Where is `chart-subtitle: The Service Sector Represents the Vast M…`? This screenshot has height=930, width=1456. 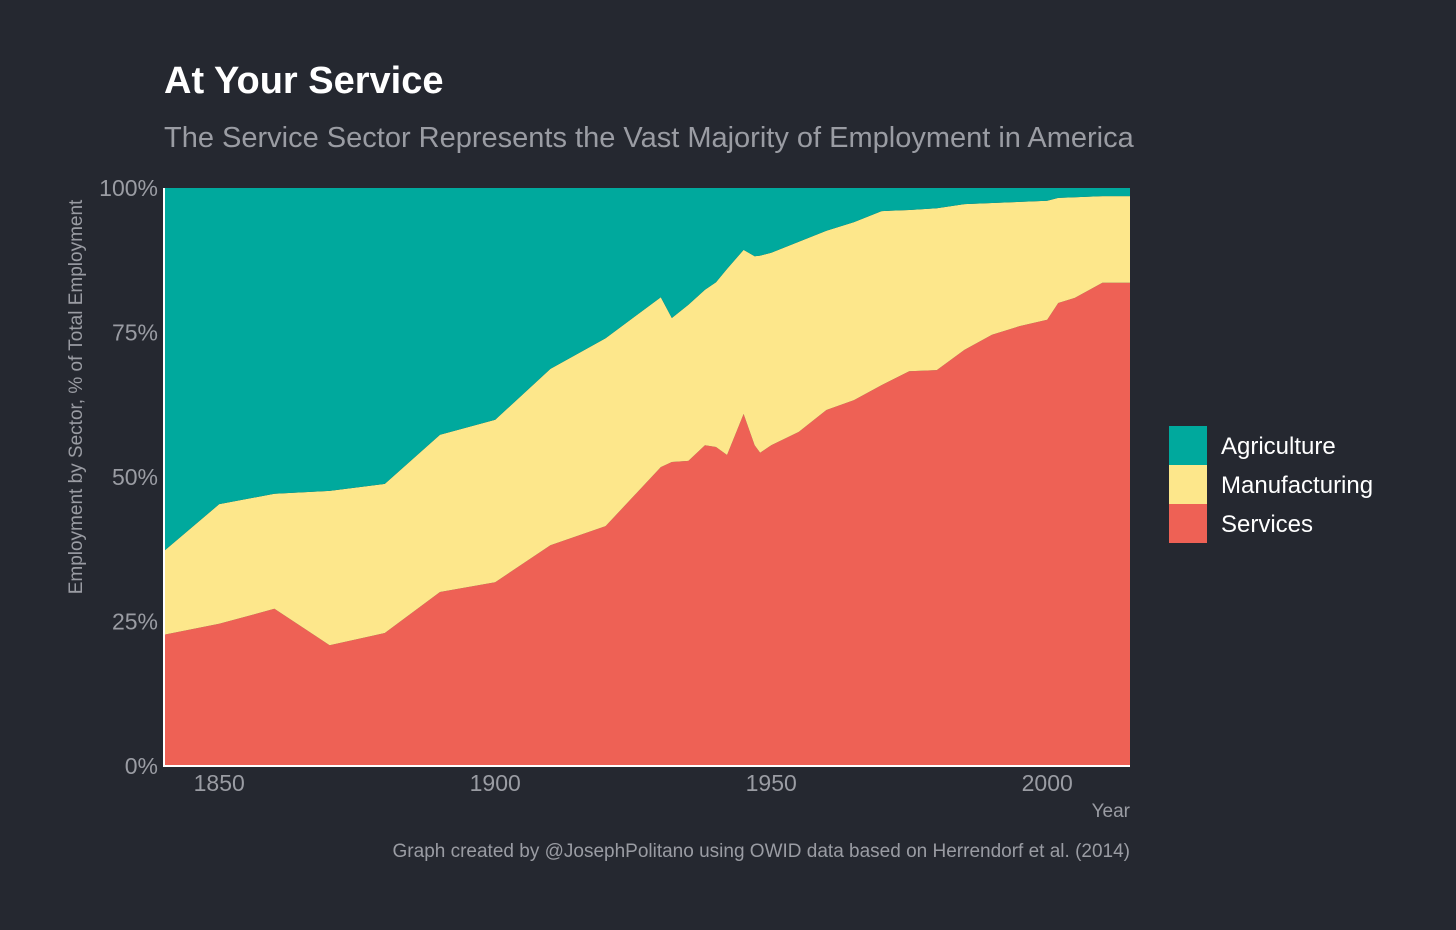
chart-subtitle: The Service Sector Represents the Vast M… is located at coordinates (649, 138).